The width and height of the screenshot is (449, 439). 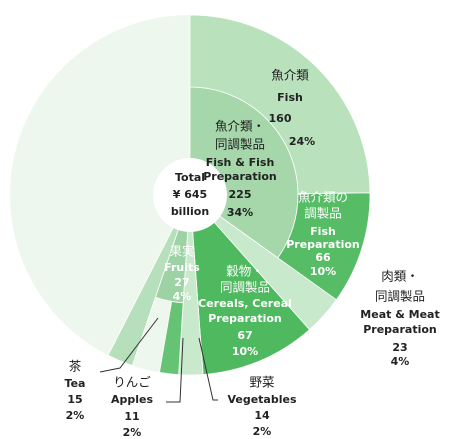 I want to click on label-ja: 肉類・, so click(x=400, y=276).